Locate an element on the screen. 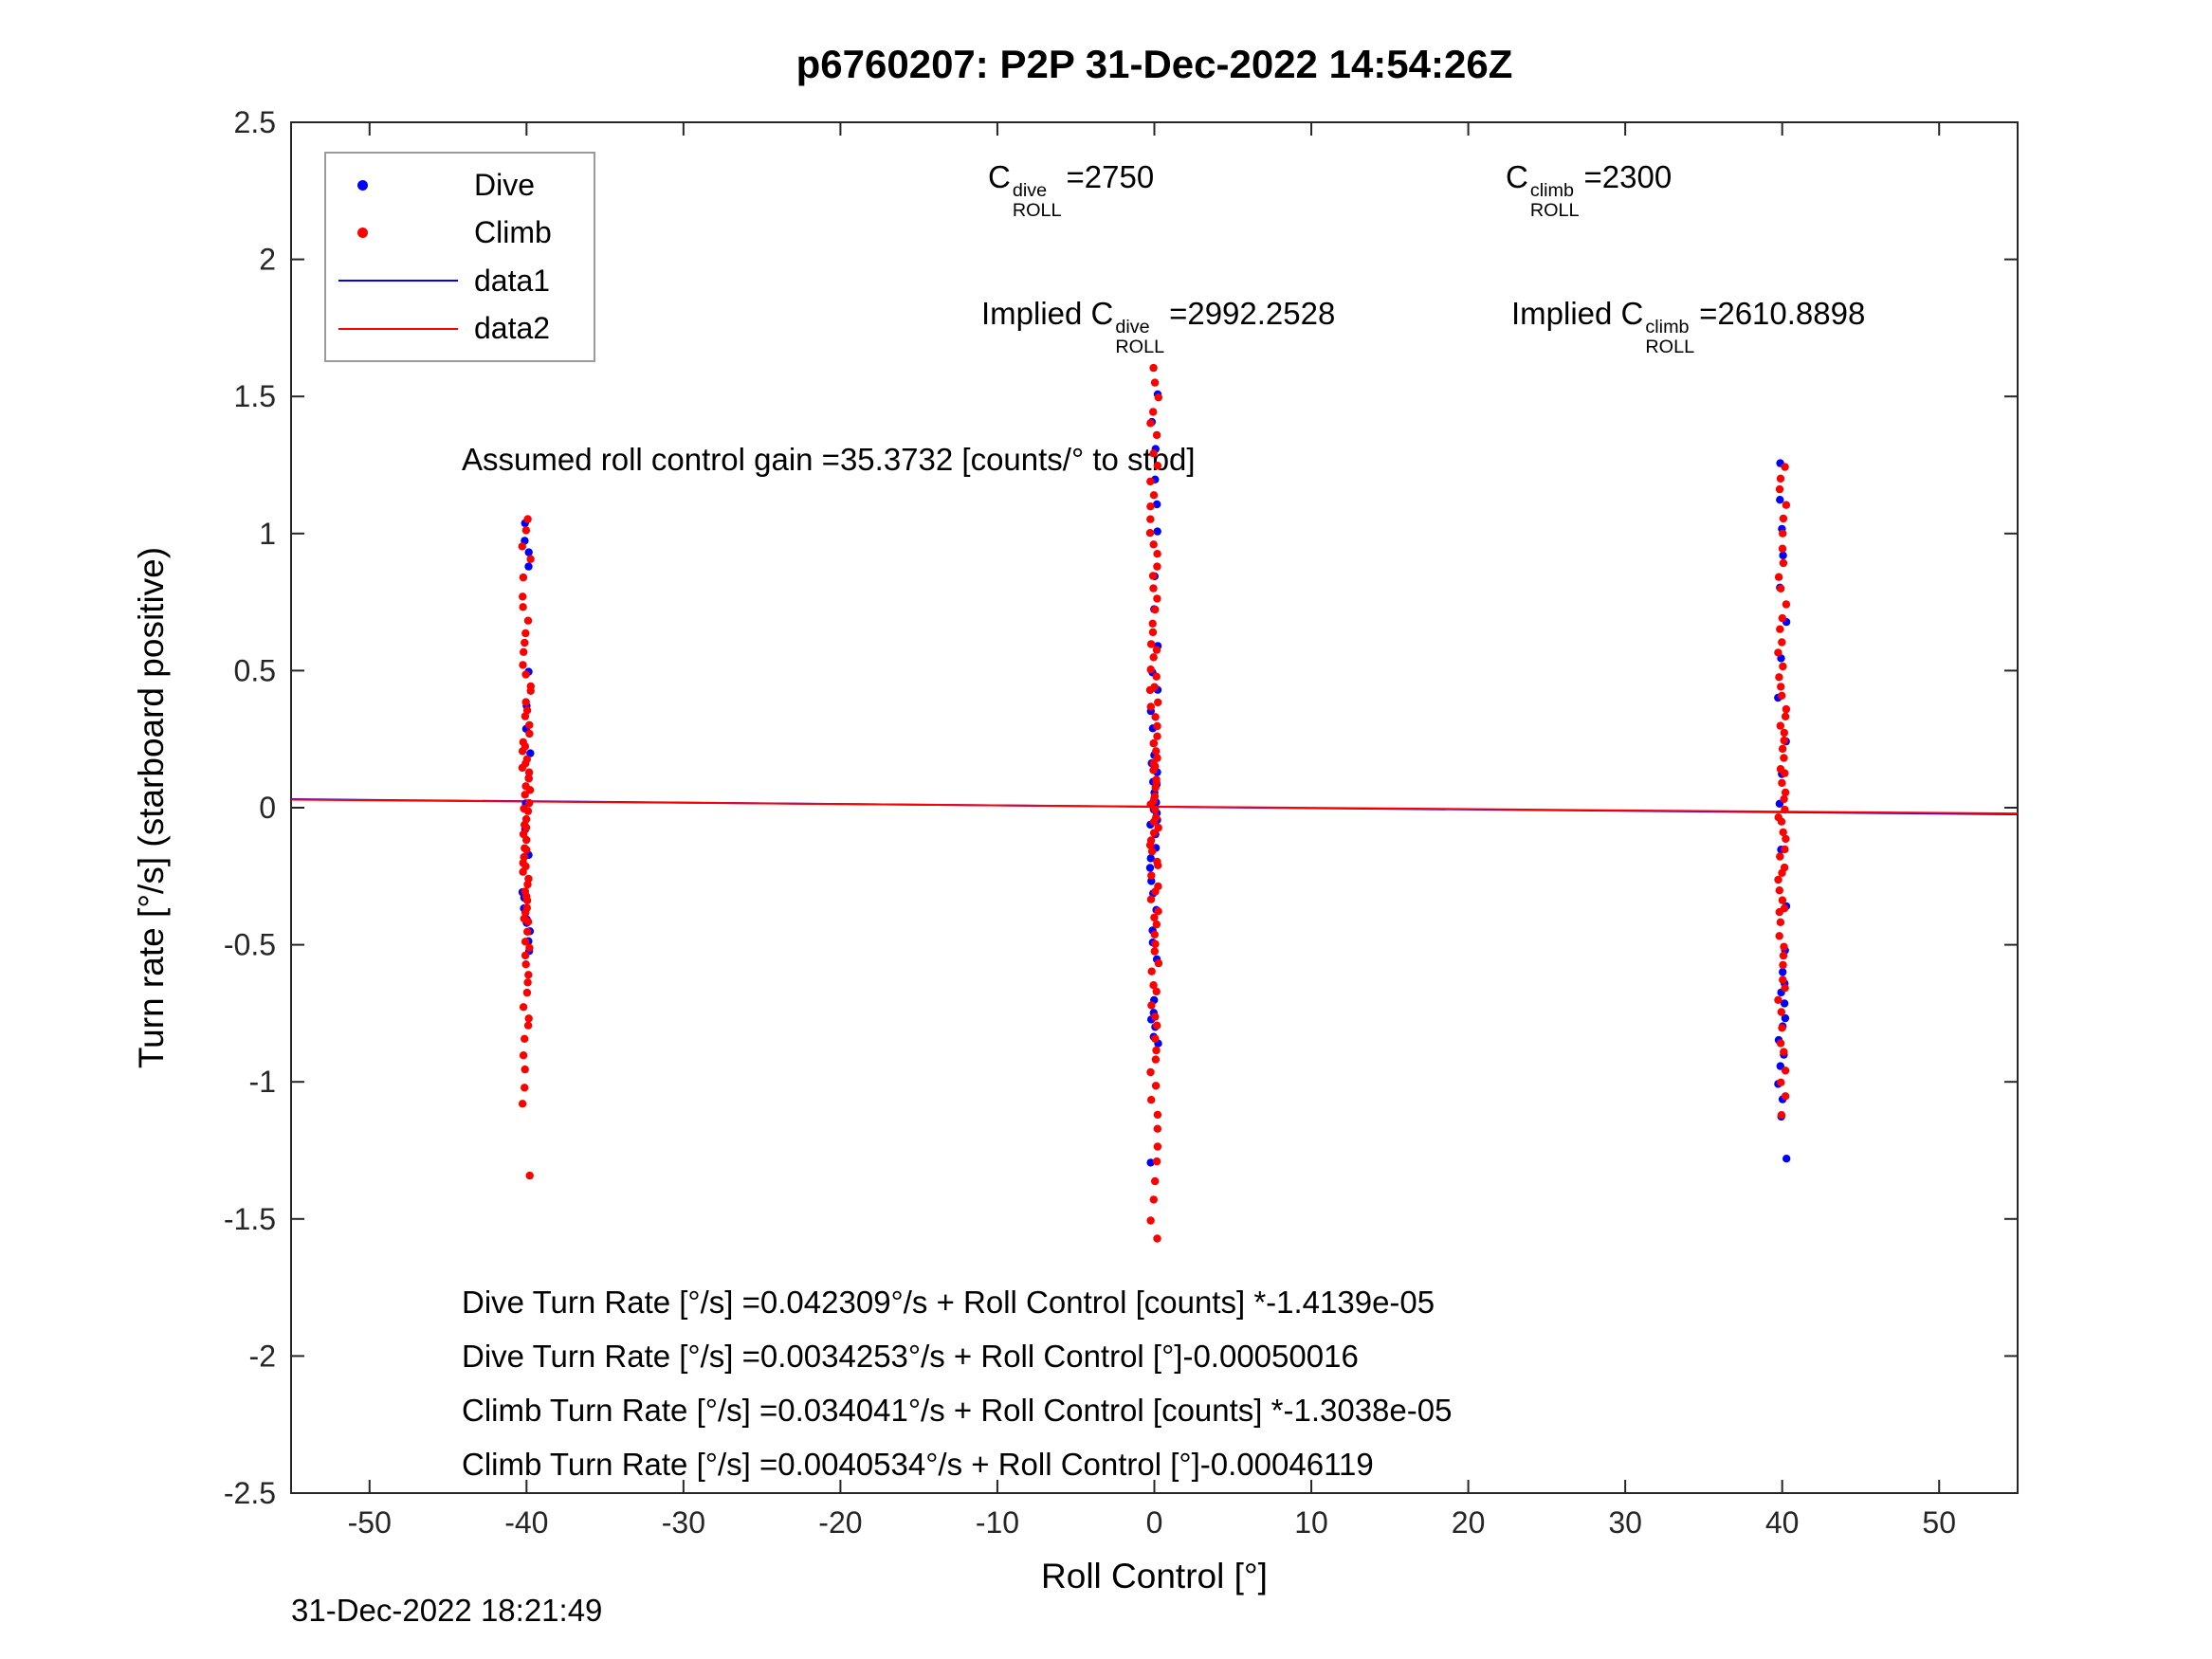  figure-timestamp: 31-Dec-2022 18:21:49 is located at coordinates (447, 1610).